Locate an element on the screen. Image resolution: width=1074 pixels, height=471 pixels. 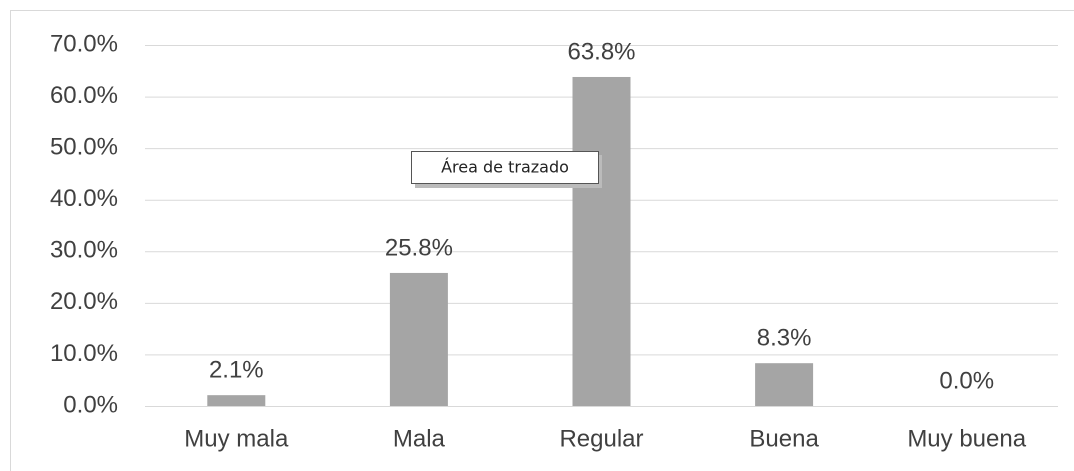
tooltip-box is located at coordinates (505, 167).